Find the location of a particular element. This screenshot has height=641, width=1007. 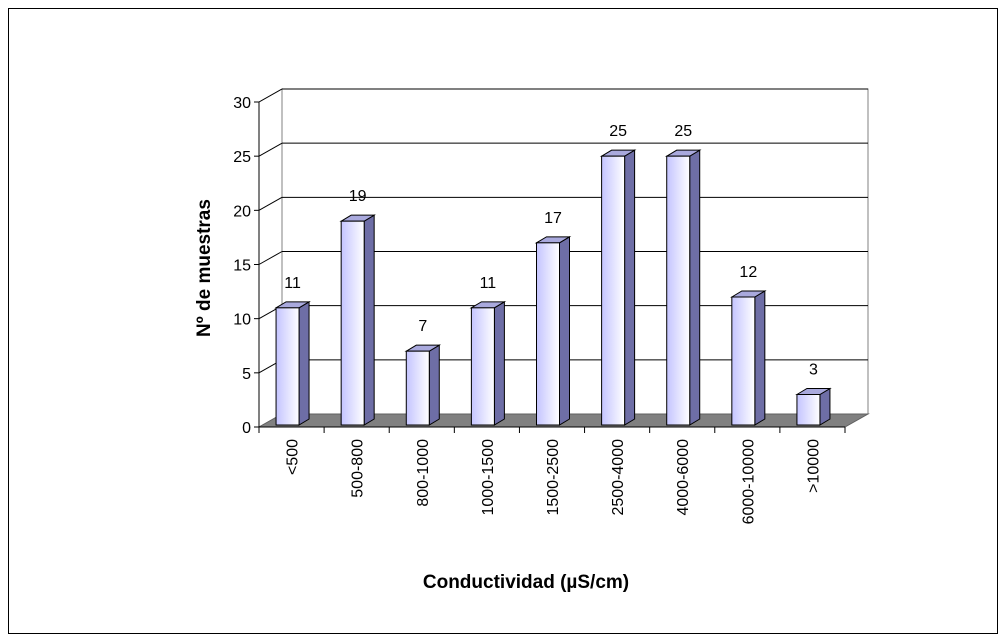

x-tick-label: 4000-6000 is located at coordinates (683, 477).